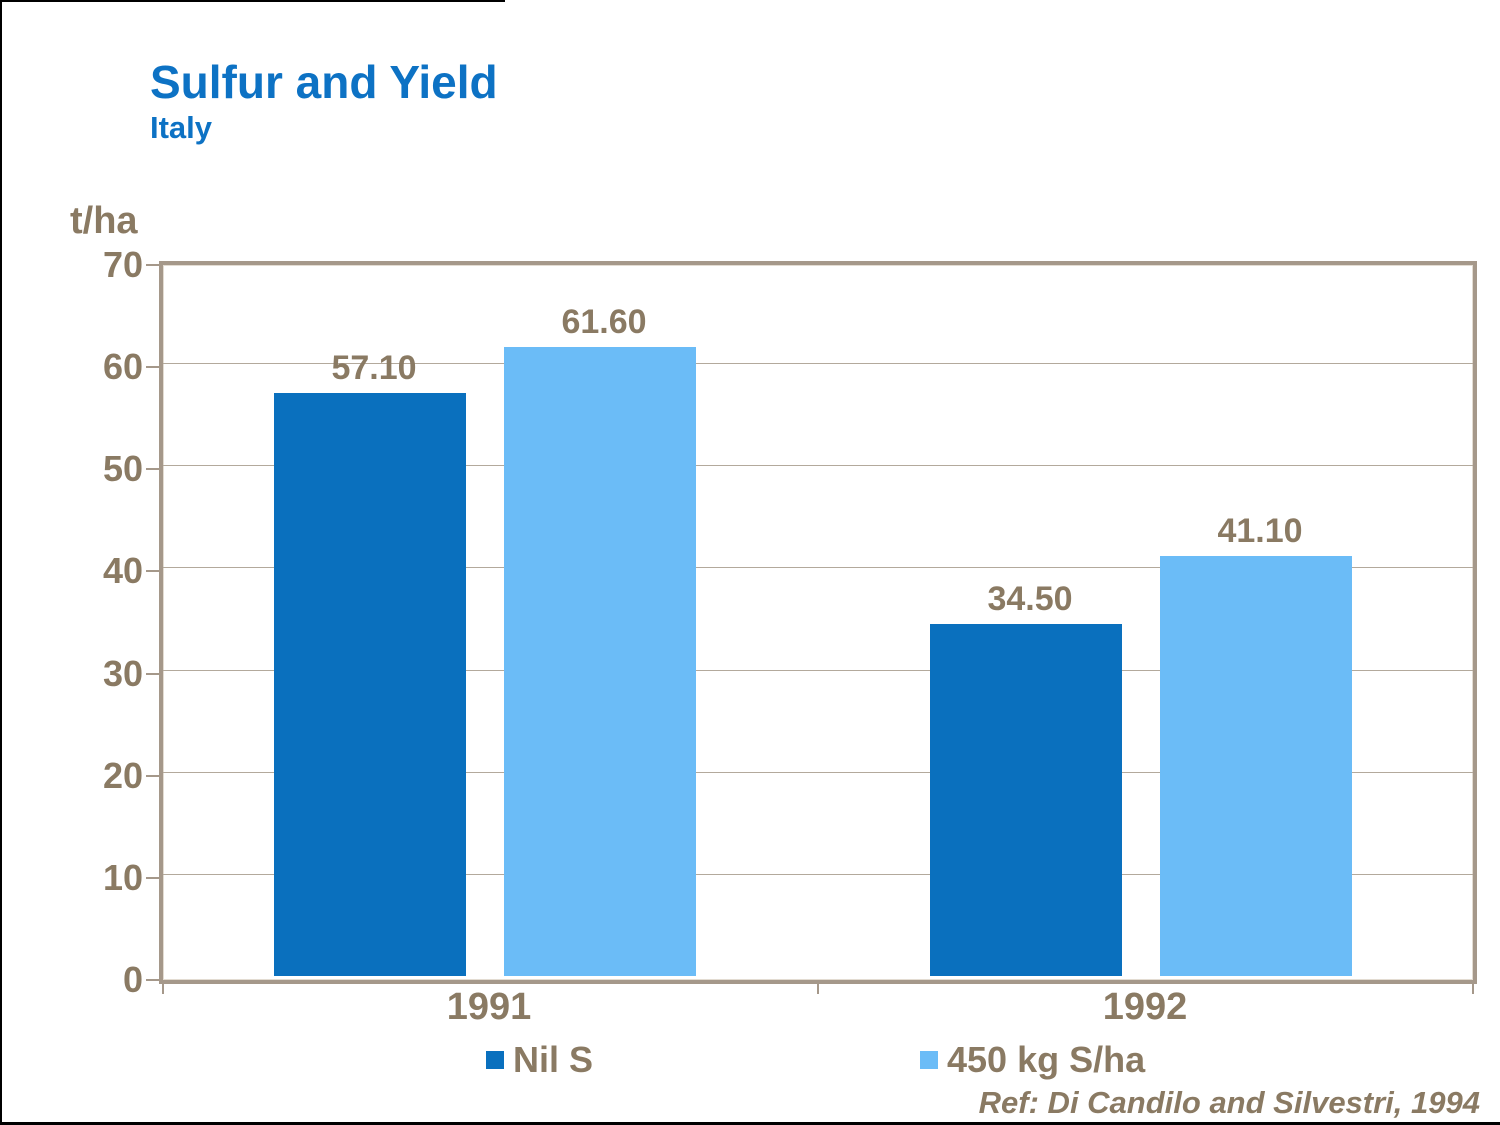 The image size is (1500, 1125). Describe the element at coordinates (1046, 1059) in the screenshot. I see `legend-label: 450 kg S/ha` at that location.